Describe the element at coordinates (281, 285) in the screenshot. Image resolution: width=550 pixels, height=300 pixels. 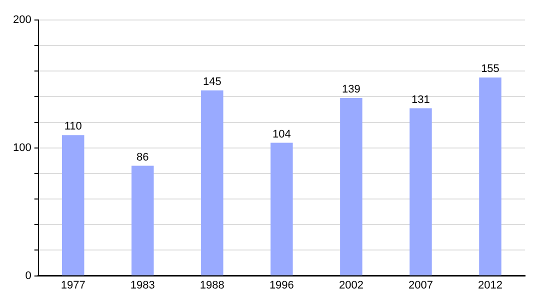
I see `x-tick-label: 1996` at that location.